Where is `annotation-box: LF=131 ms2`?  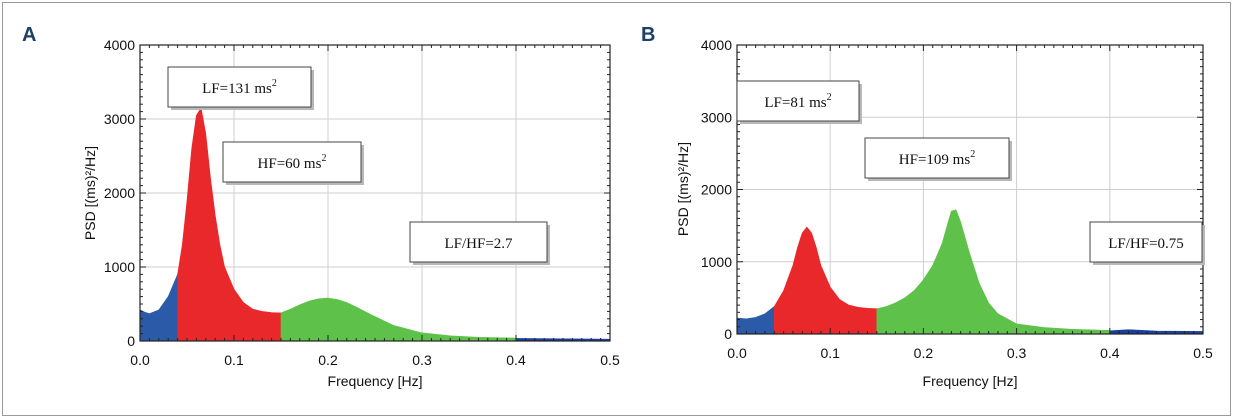 annotation-box: LF=131 ms2 is located at coordinates (240, 88).